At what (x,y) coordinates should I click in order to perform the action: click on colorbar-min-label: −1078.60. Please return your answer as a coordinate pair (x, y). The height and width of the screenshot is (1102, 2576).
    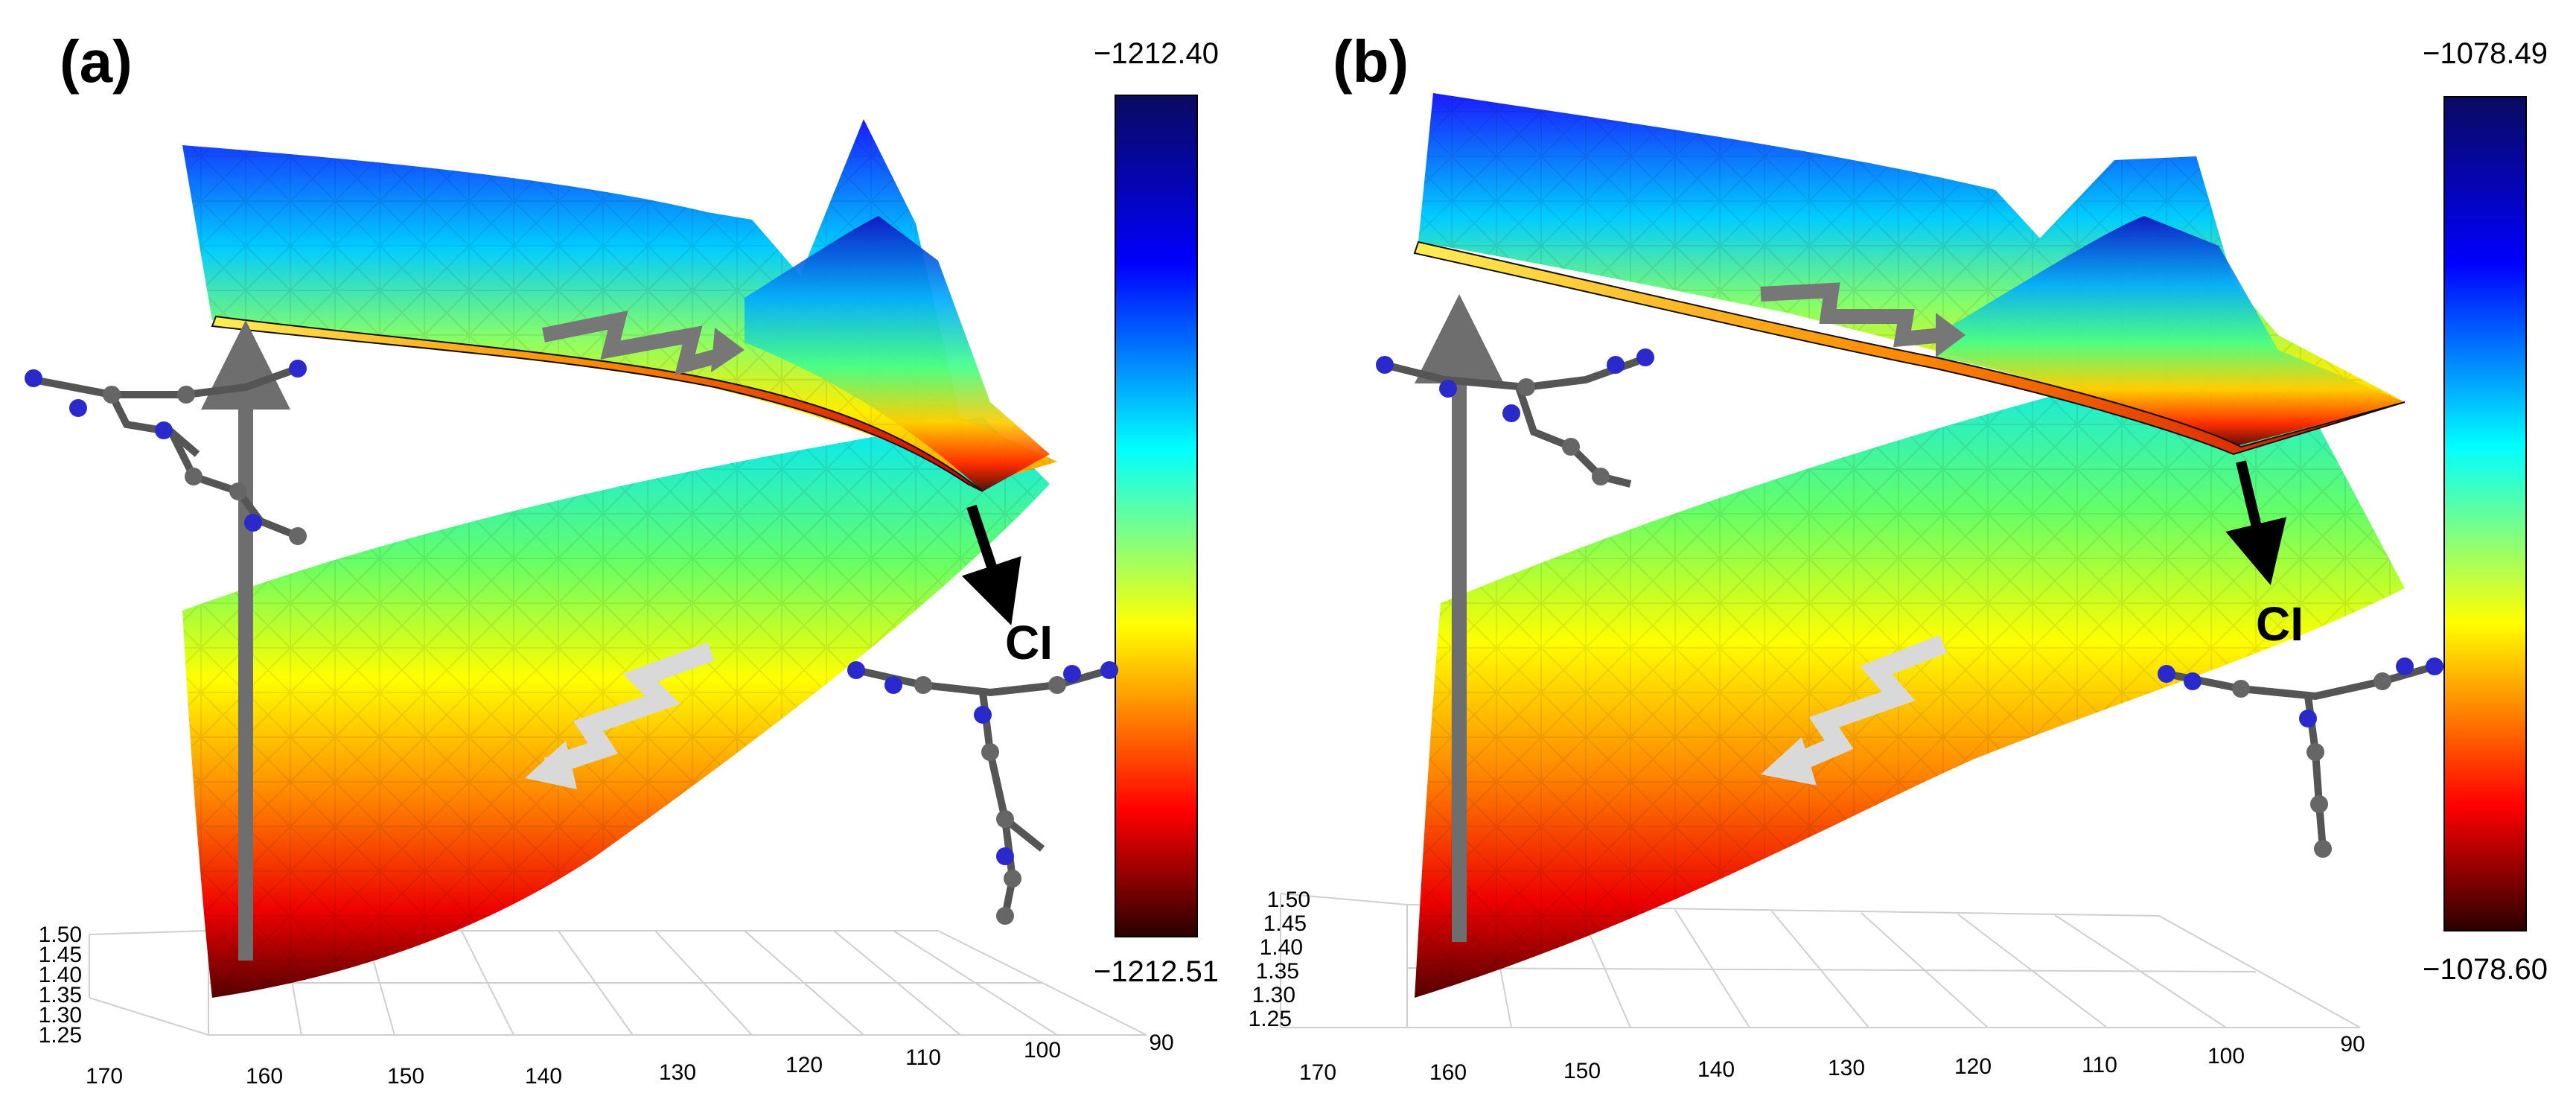
    Looking at the image, I should click on (2485, 969).